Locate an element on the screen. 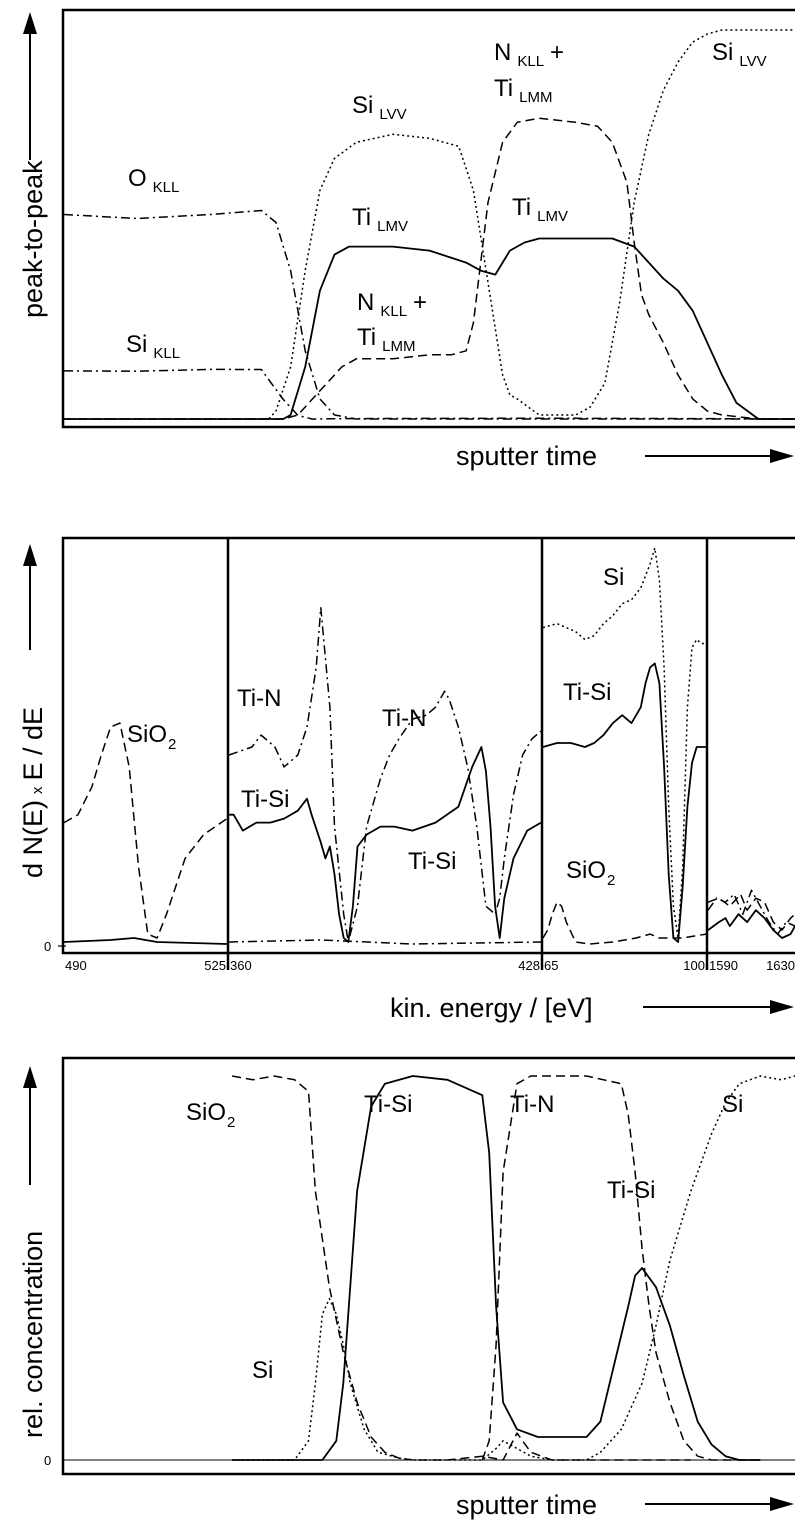  series-line-mid-seg3-ti-si is located at coordinates (624, 802).